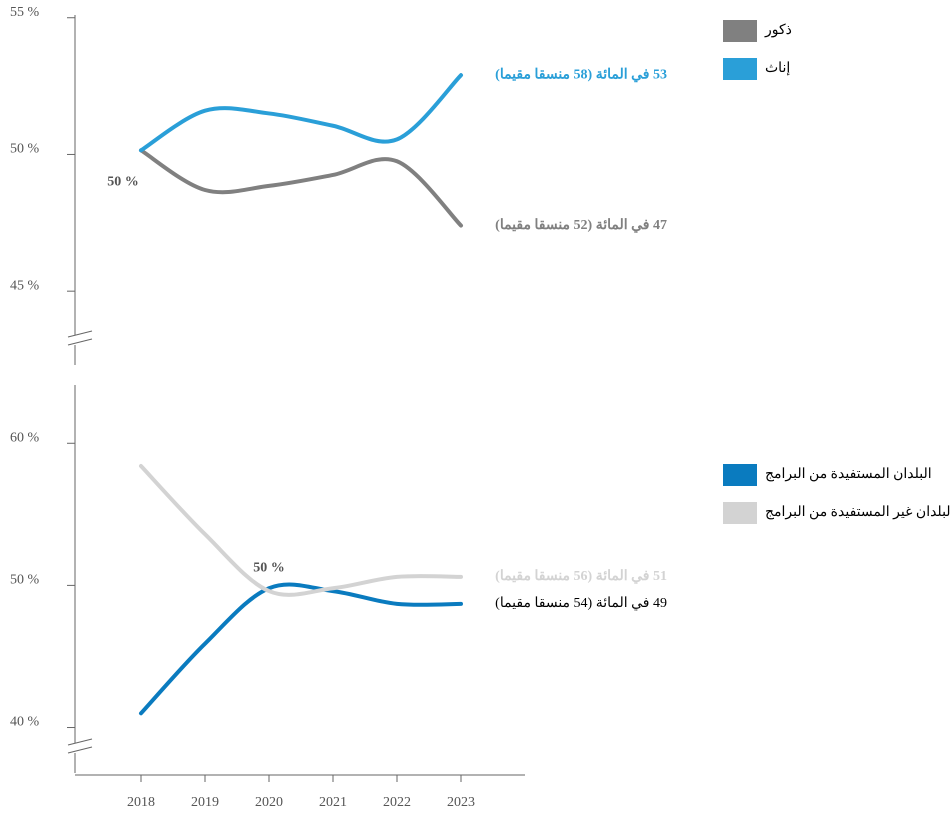  Describe the element at coordinates (25, 722) in the screenshot. I see `y-tick-label: 40 %` at that location.